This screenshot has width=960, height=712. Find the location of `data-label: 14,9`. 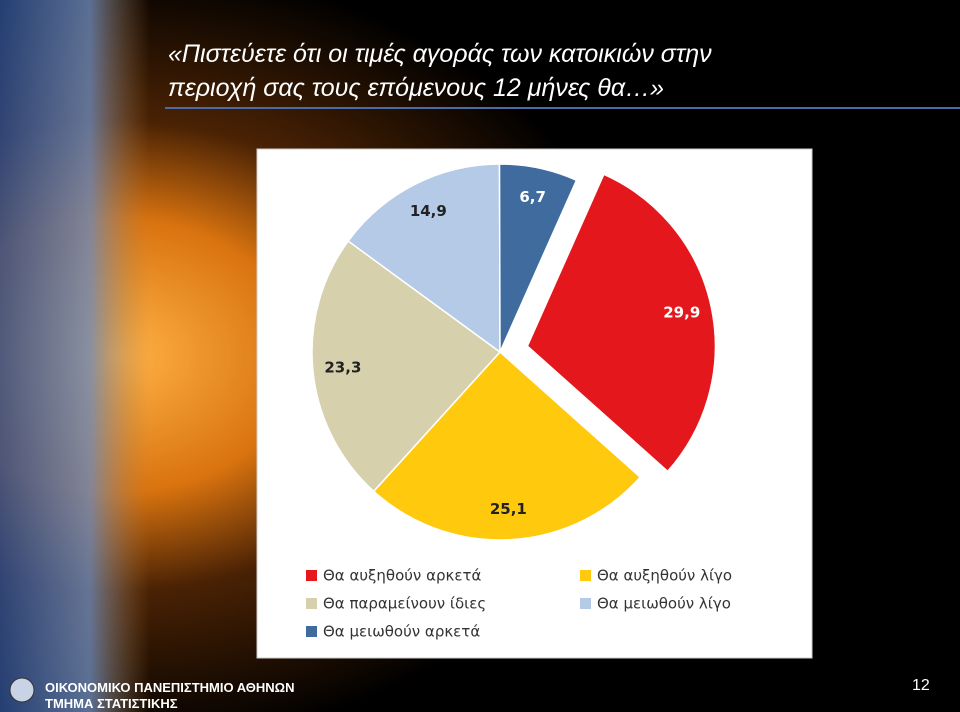

data-label: 14,9 is located at coordinates (428, 211).